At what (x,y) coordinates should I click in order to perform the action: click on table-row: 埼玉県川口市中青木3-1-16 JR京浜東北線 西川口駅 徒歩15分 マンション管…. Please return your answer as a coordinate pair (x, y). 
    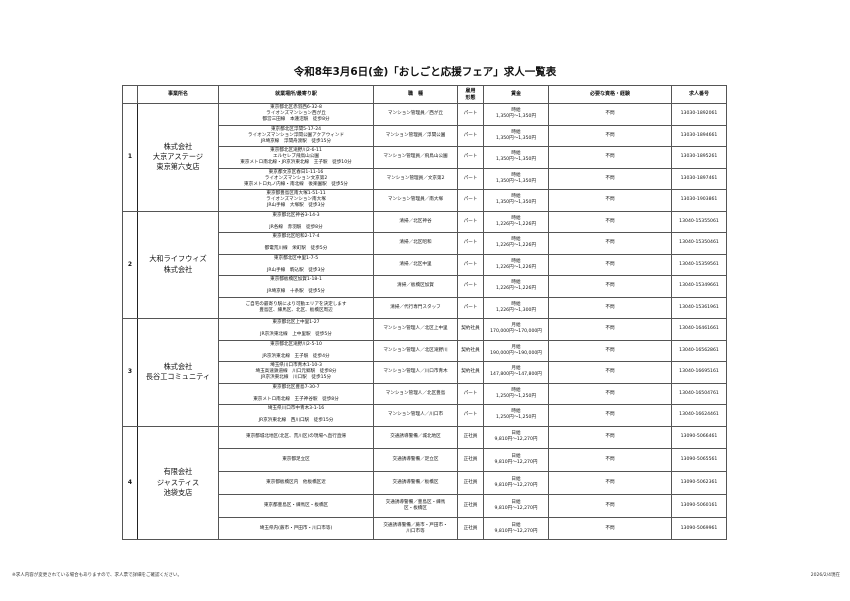
    Looking at the image, I should click on (425, 415).